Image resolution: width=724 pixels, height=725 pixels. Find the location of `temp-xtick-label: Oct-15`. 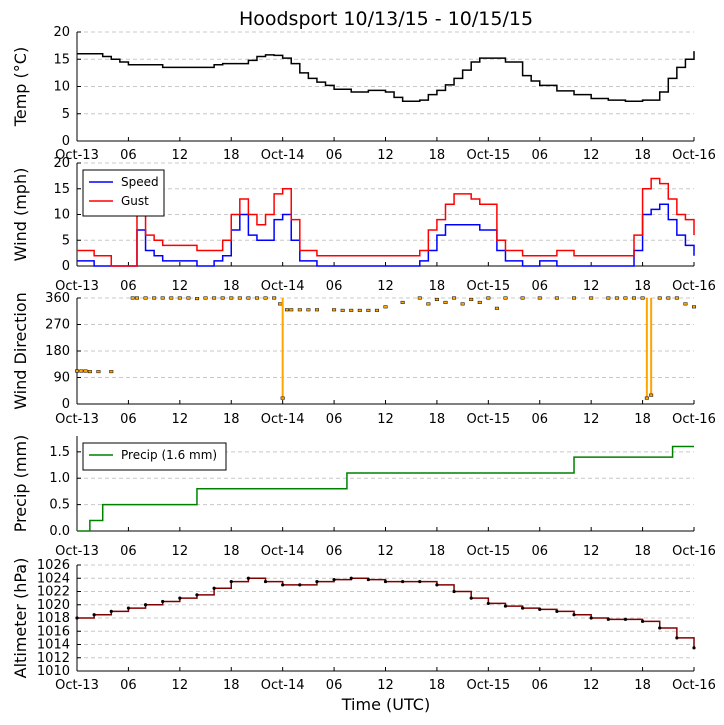

temp-xtick-label: Oct-15 is located at coordinates (488, 155).